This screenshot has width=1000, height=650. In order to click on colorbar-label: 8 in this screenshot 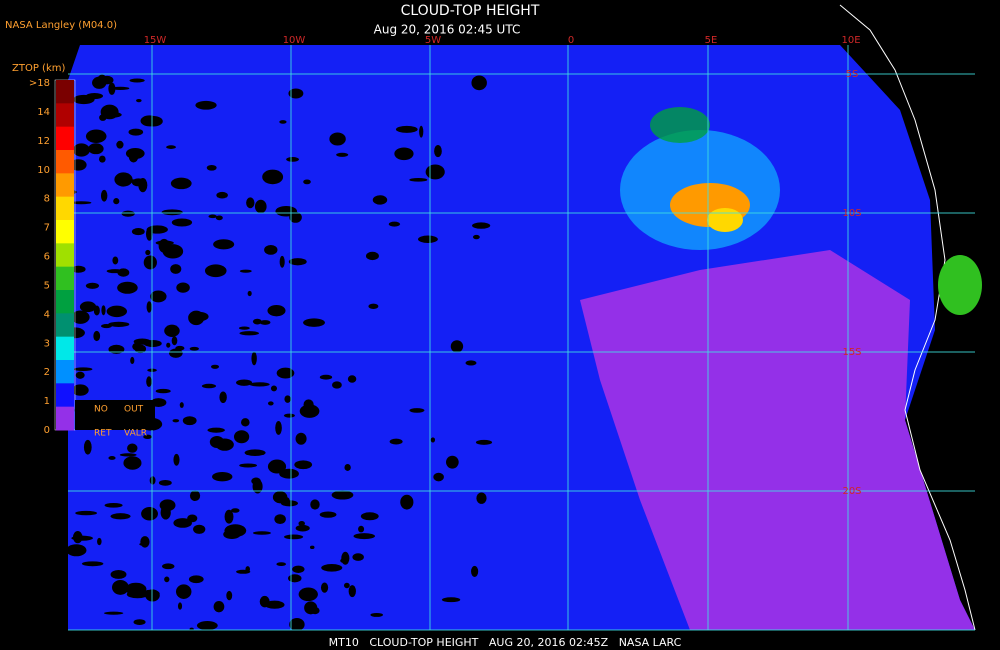, I will do `click(47, 199)`.